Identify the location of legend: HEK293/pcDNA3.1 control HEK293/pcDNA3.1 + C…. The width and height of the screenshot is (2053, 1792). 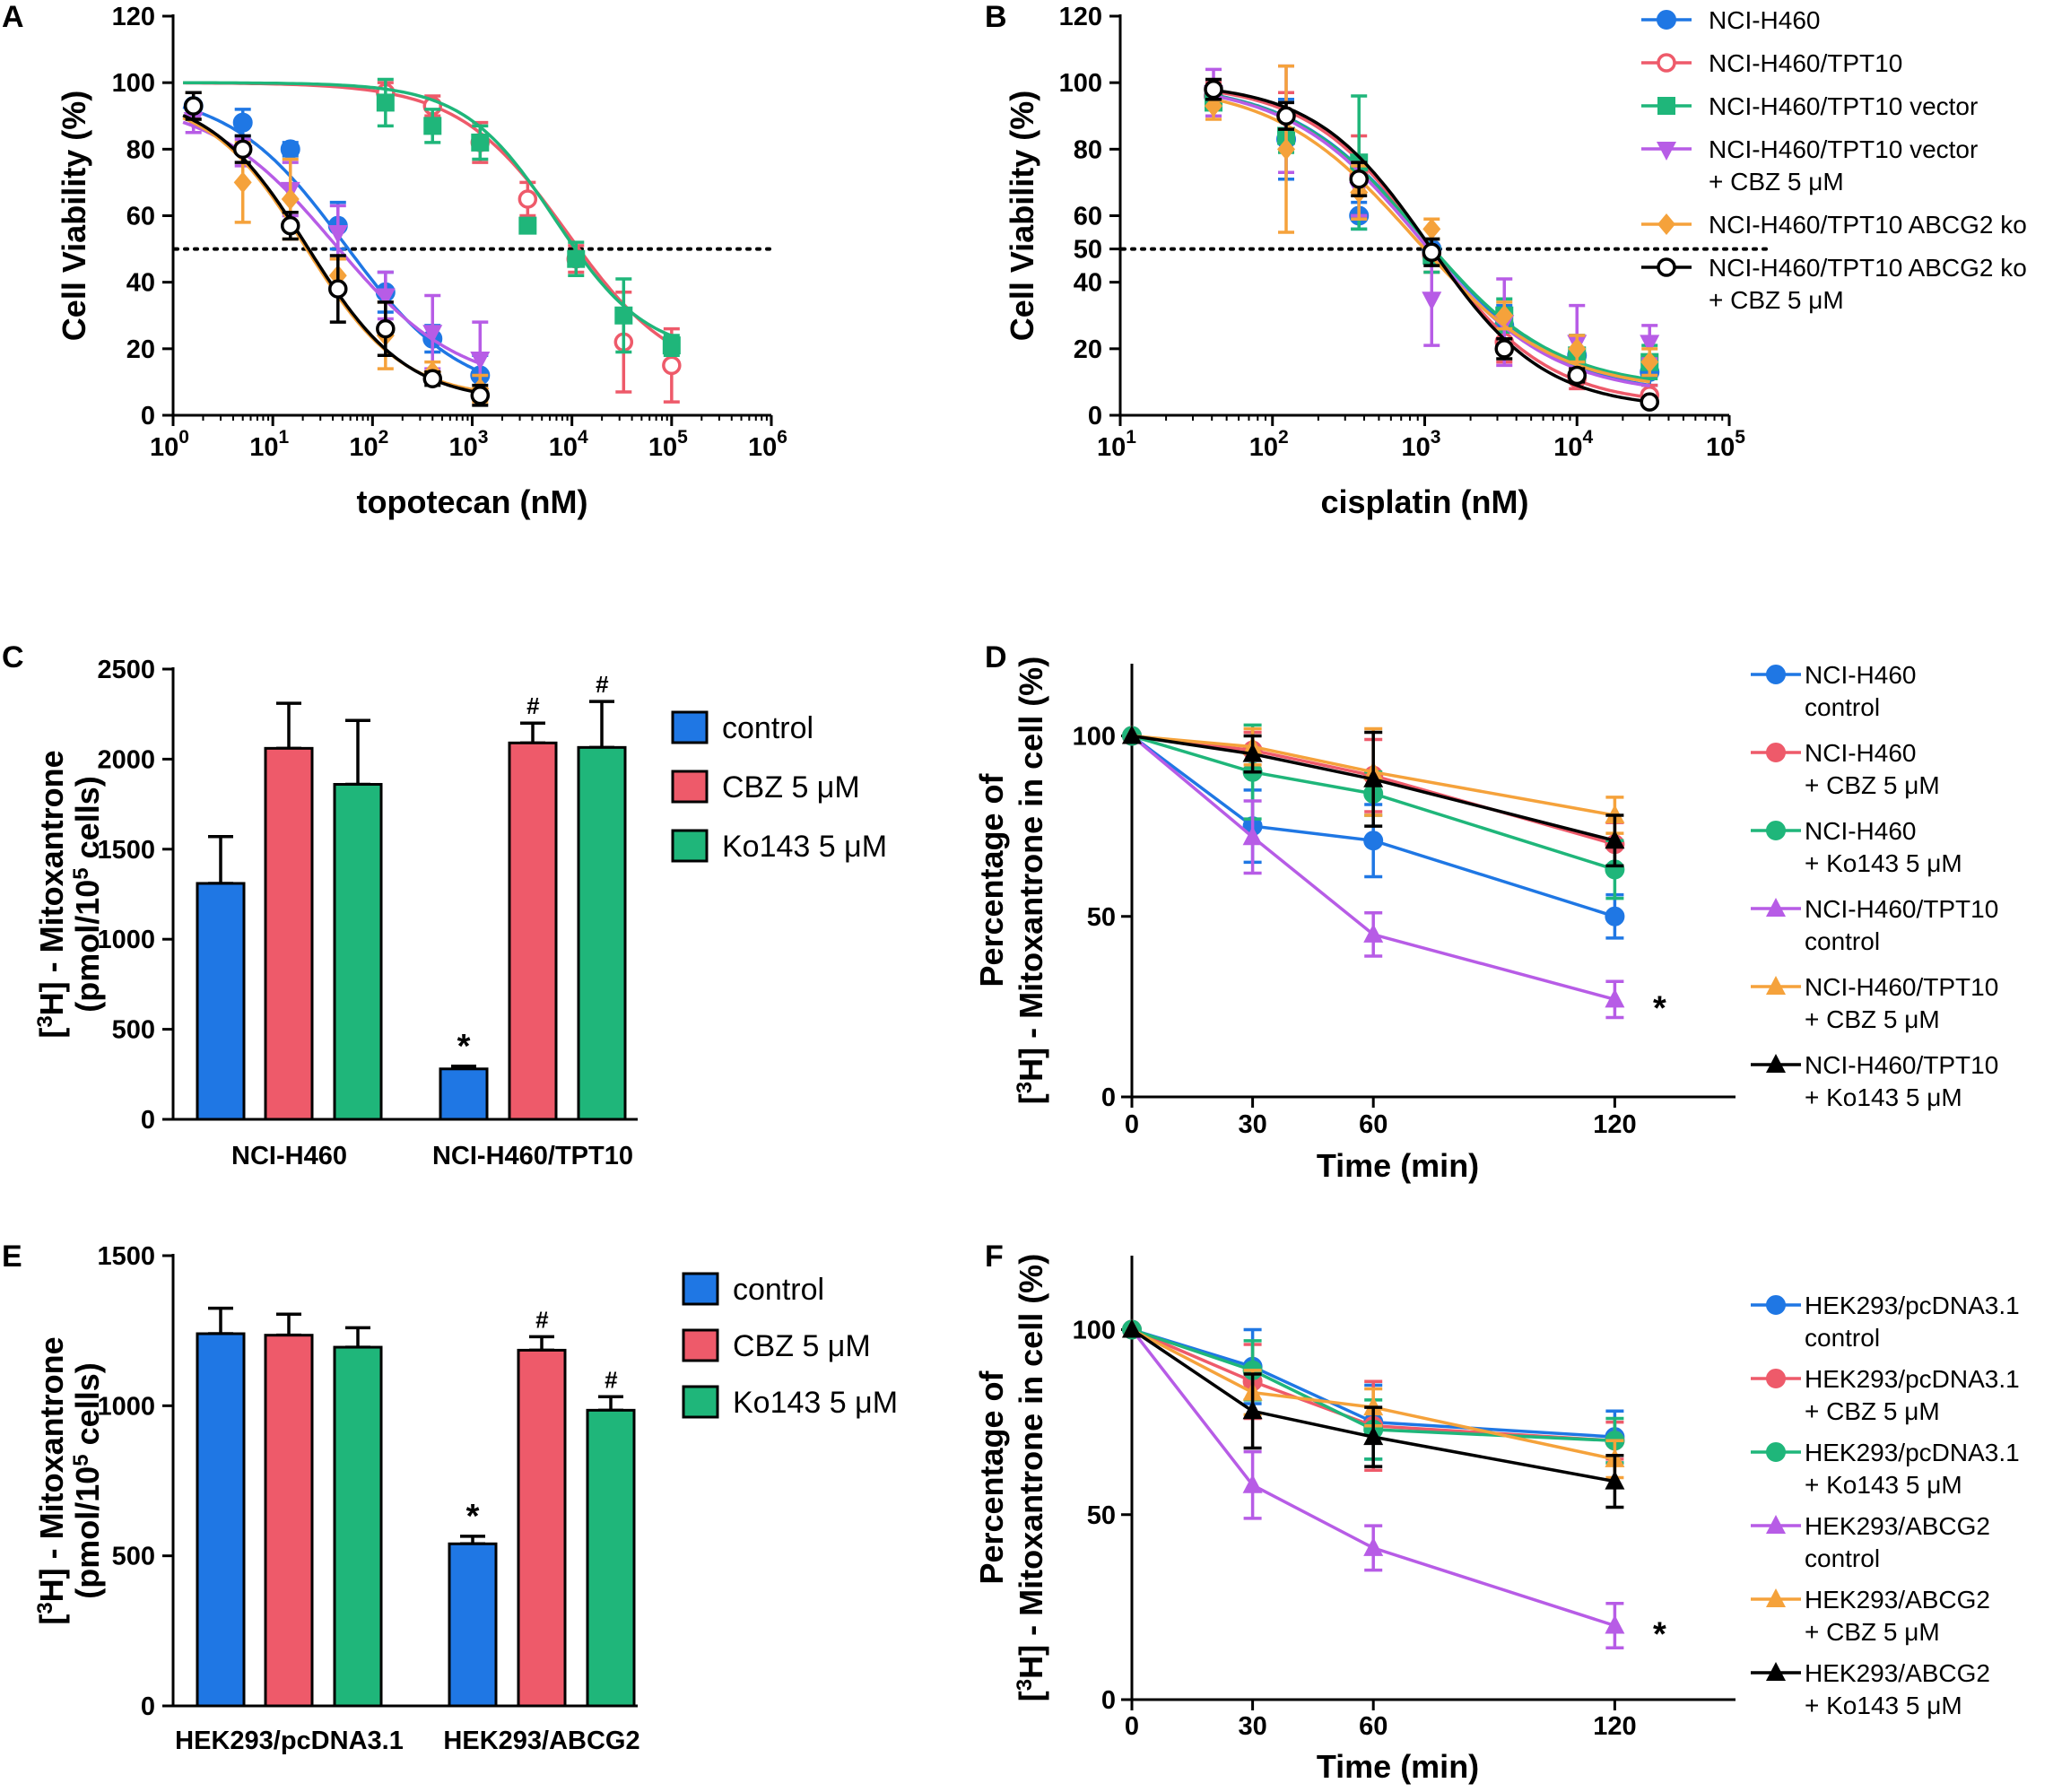
(1885, 1505).